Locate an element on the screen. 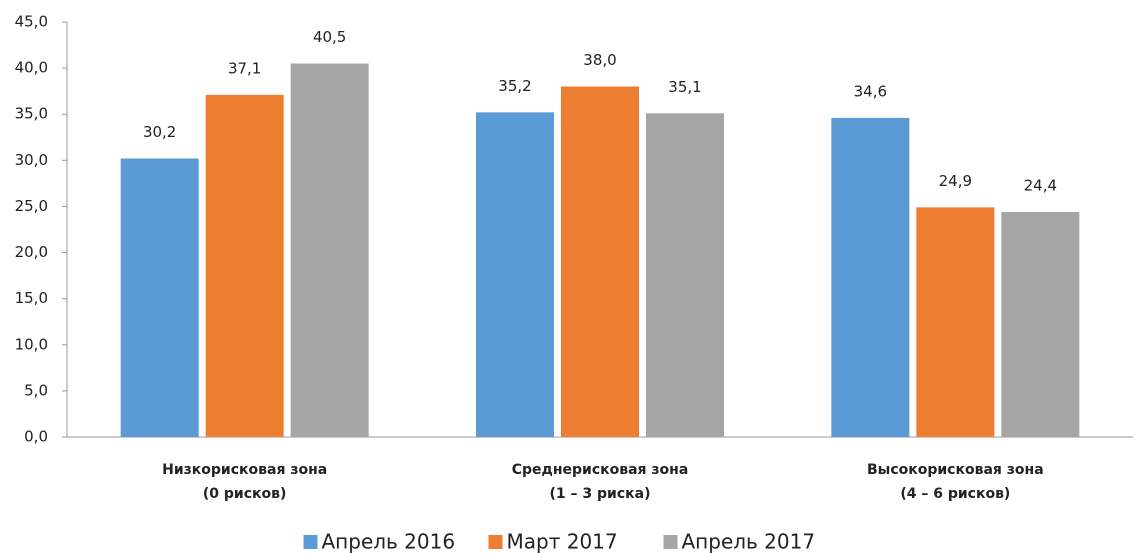 The height and width of the screenshot is (553, 1147). data-label: 24,9 is located at coordinates (955, 181).